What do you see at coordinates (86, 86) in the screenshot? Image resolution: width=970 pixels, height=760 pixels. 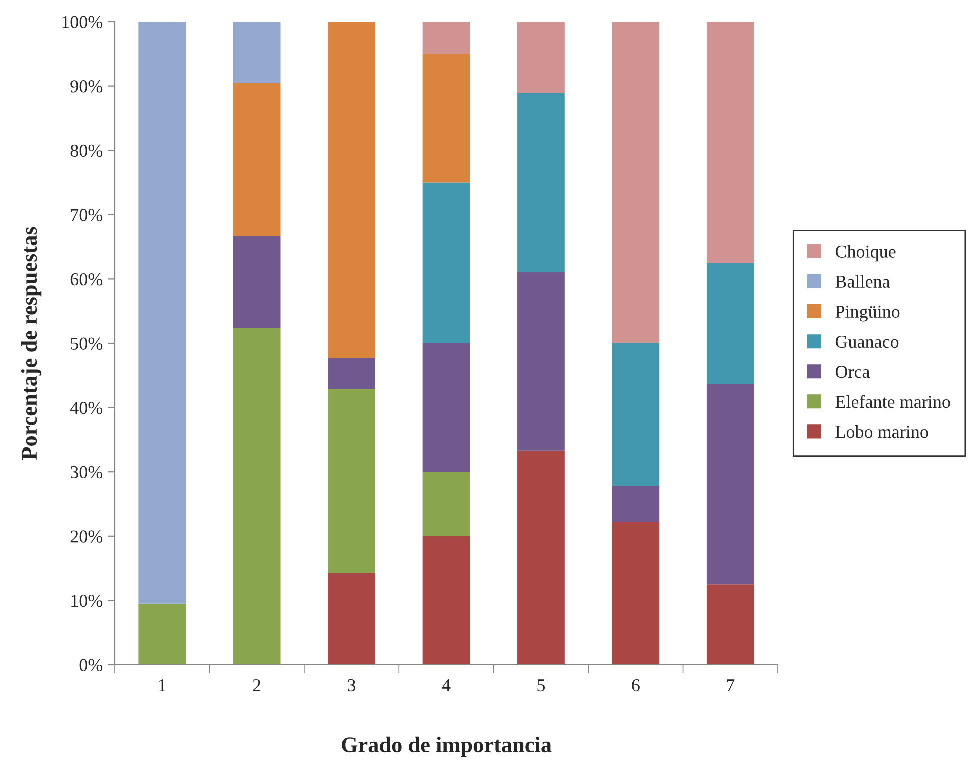 I see `y-tick-label: 90%` at bounding box center [86, 86].